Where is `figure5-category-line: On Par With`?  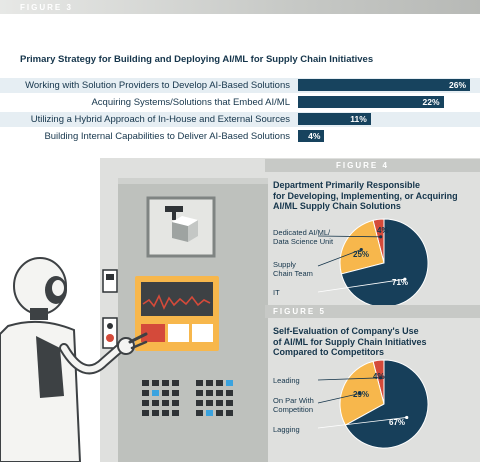 figure5-category-line: On Par With is located at coordinates (293, 400).